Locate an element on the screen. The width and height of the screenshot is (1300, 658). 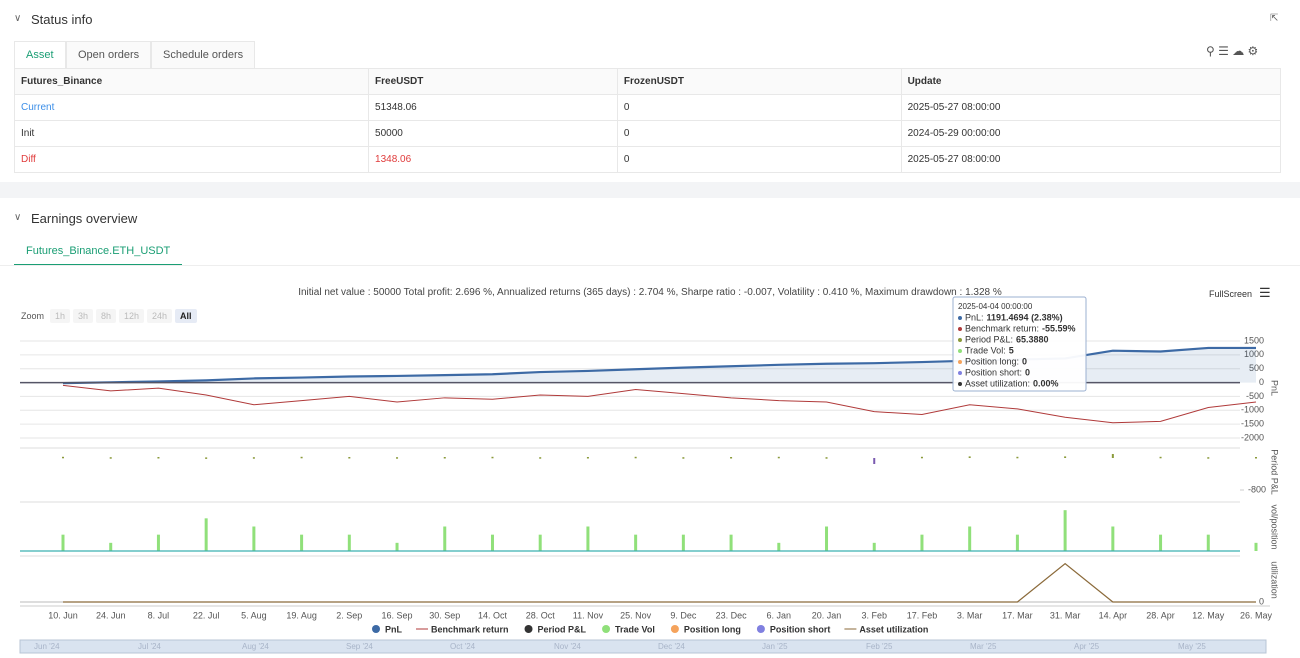
header-cell: Futures_Binance is located at coordinates (191, 81).